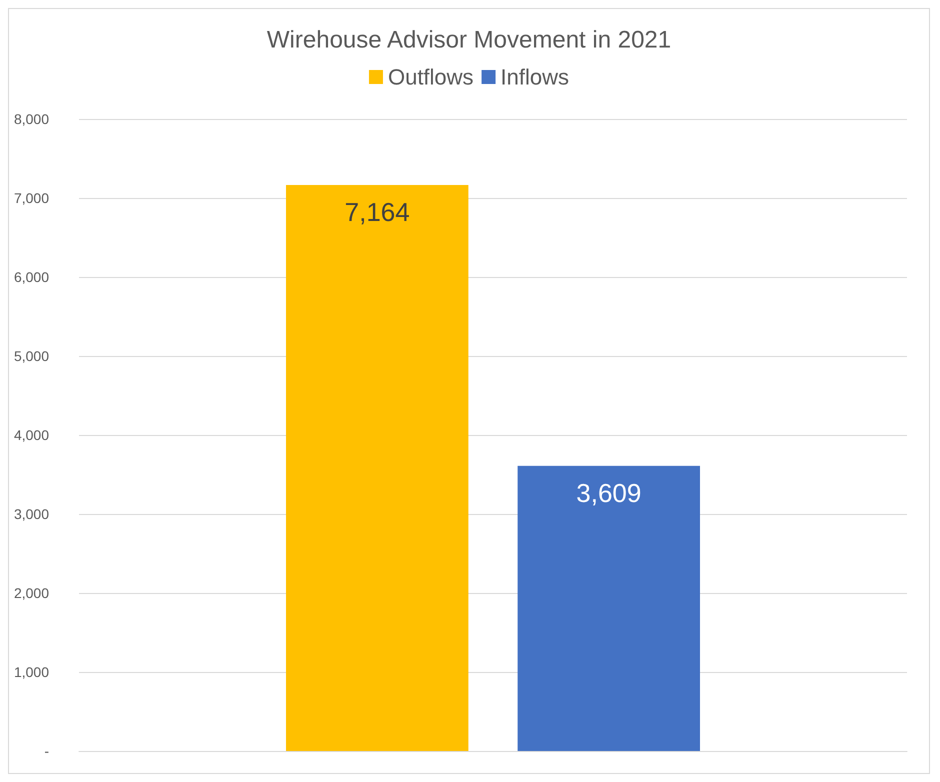 The height and width of the screenshot is (782, 940). What do you see at coordinates (32, 119) in the screenshot?
I see `y-tick-label: 8,000` at bounding box center [32, 119].